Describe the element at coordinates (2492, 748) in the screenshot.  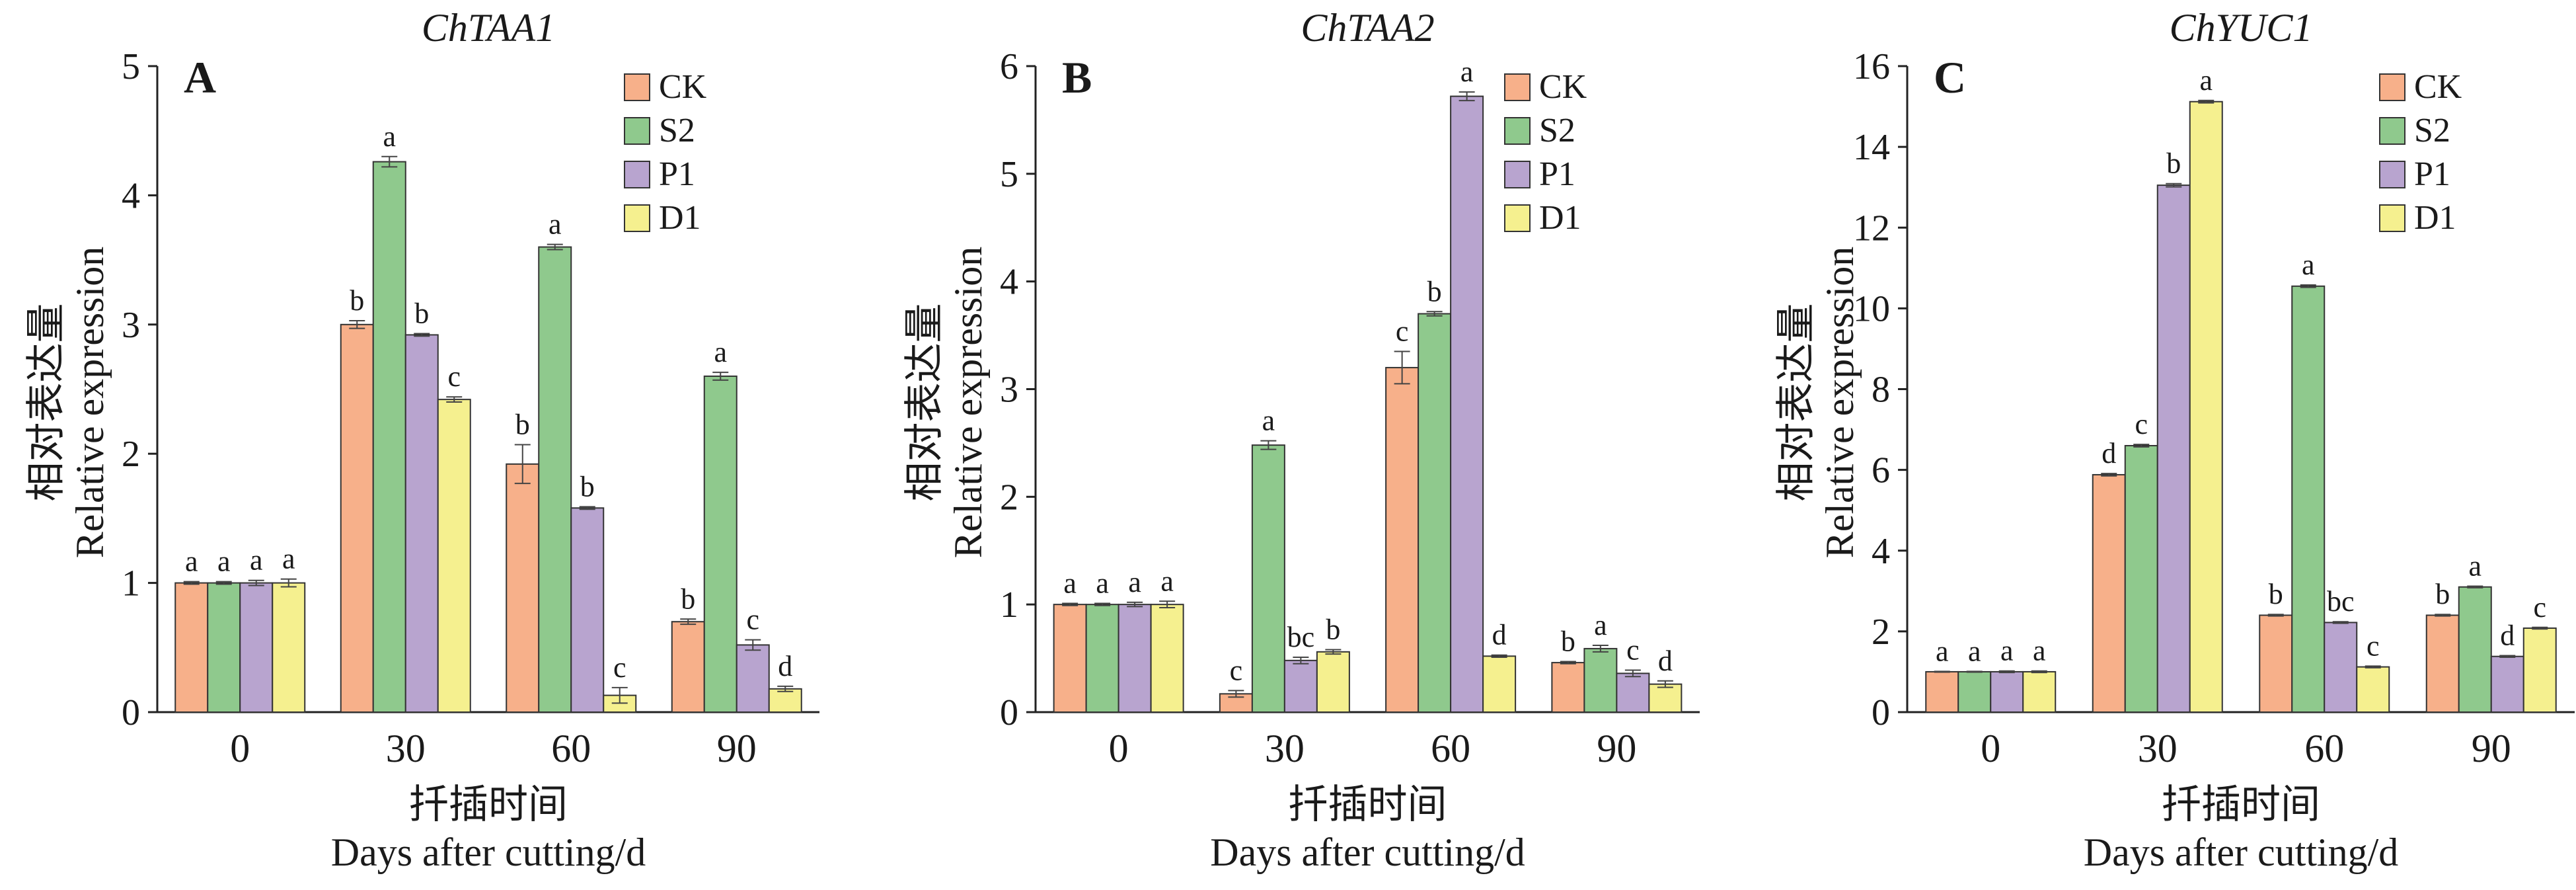
I see `x-tick-label: 90` at that location.